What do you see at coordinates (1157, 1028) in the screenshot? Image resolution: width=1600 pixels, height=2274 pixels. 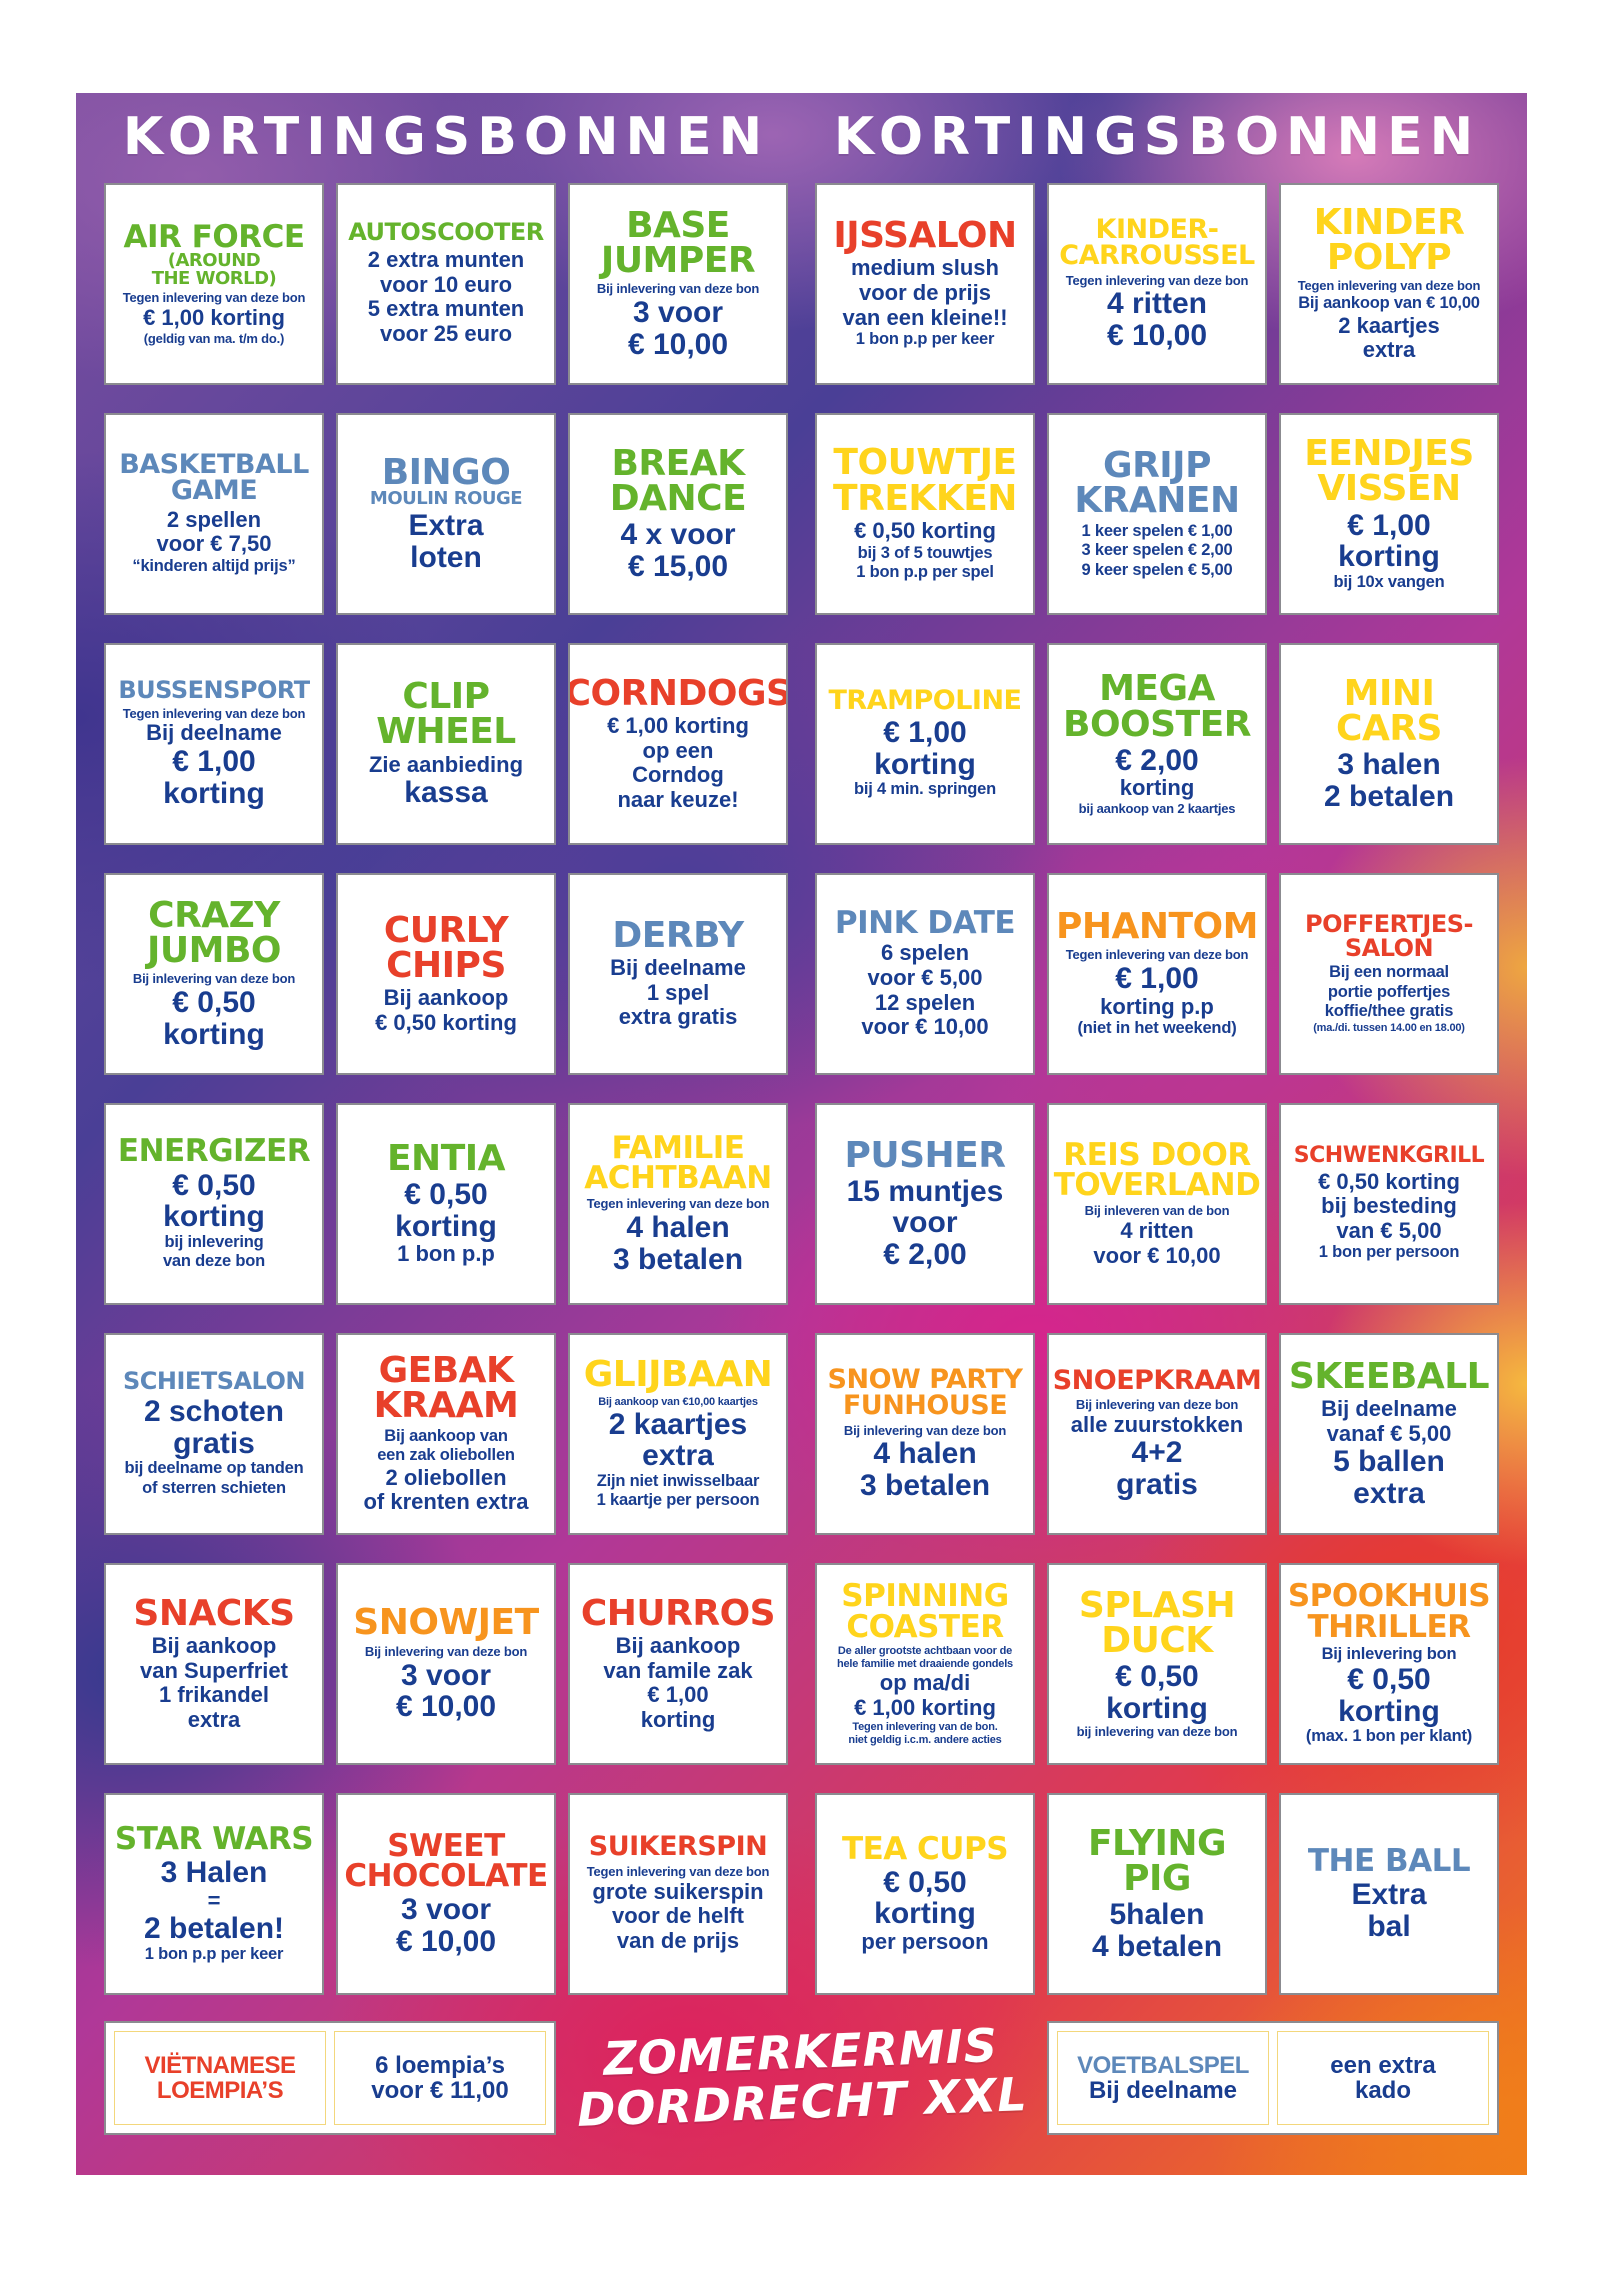 I see `coupon-text-line: (niet in het weekend)` at bounding box center [1157, 1028].